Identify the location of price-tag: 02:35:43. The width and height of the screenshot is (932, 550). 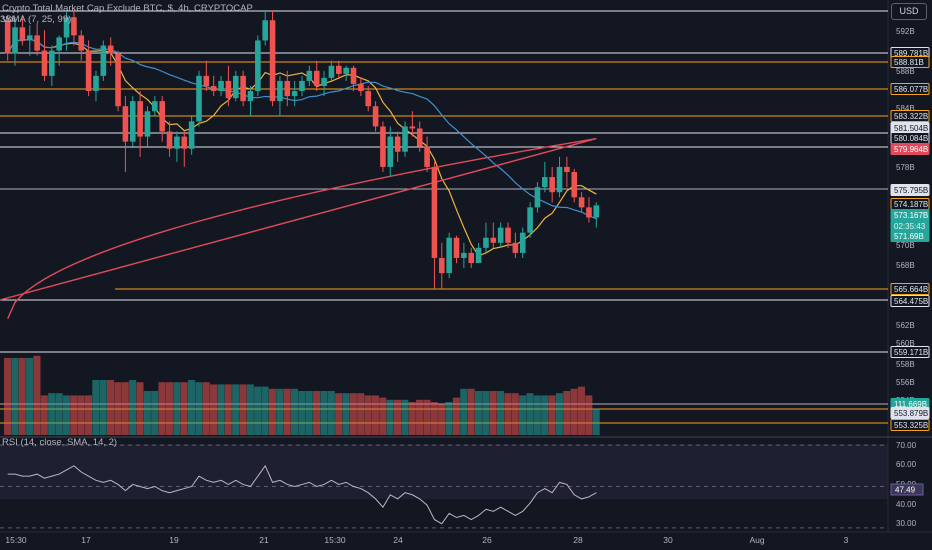
(910, 226).